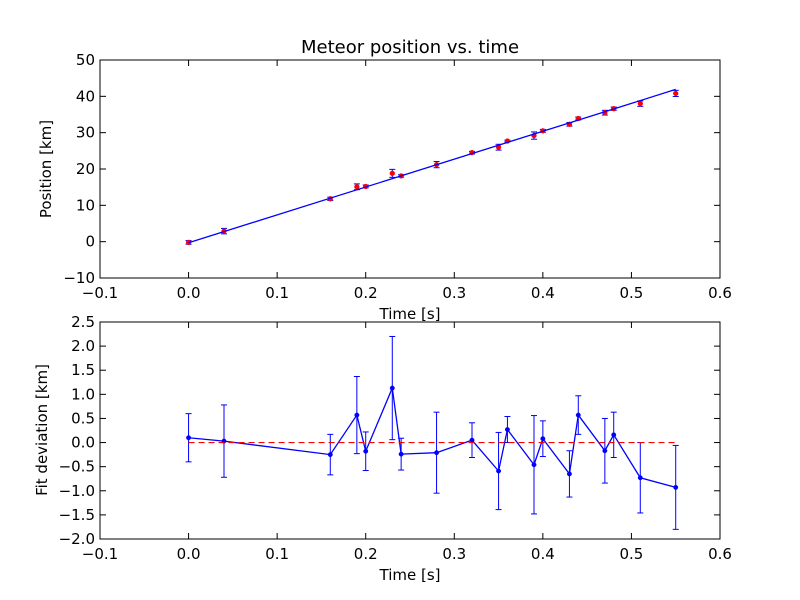  What do you see at coordinates (90, 242) in the screenshot?
I see `position-y-tick-label: 0` at bounding box center [90, 242].